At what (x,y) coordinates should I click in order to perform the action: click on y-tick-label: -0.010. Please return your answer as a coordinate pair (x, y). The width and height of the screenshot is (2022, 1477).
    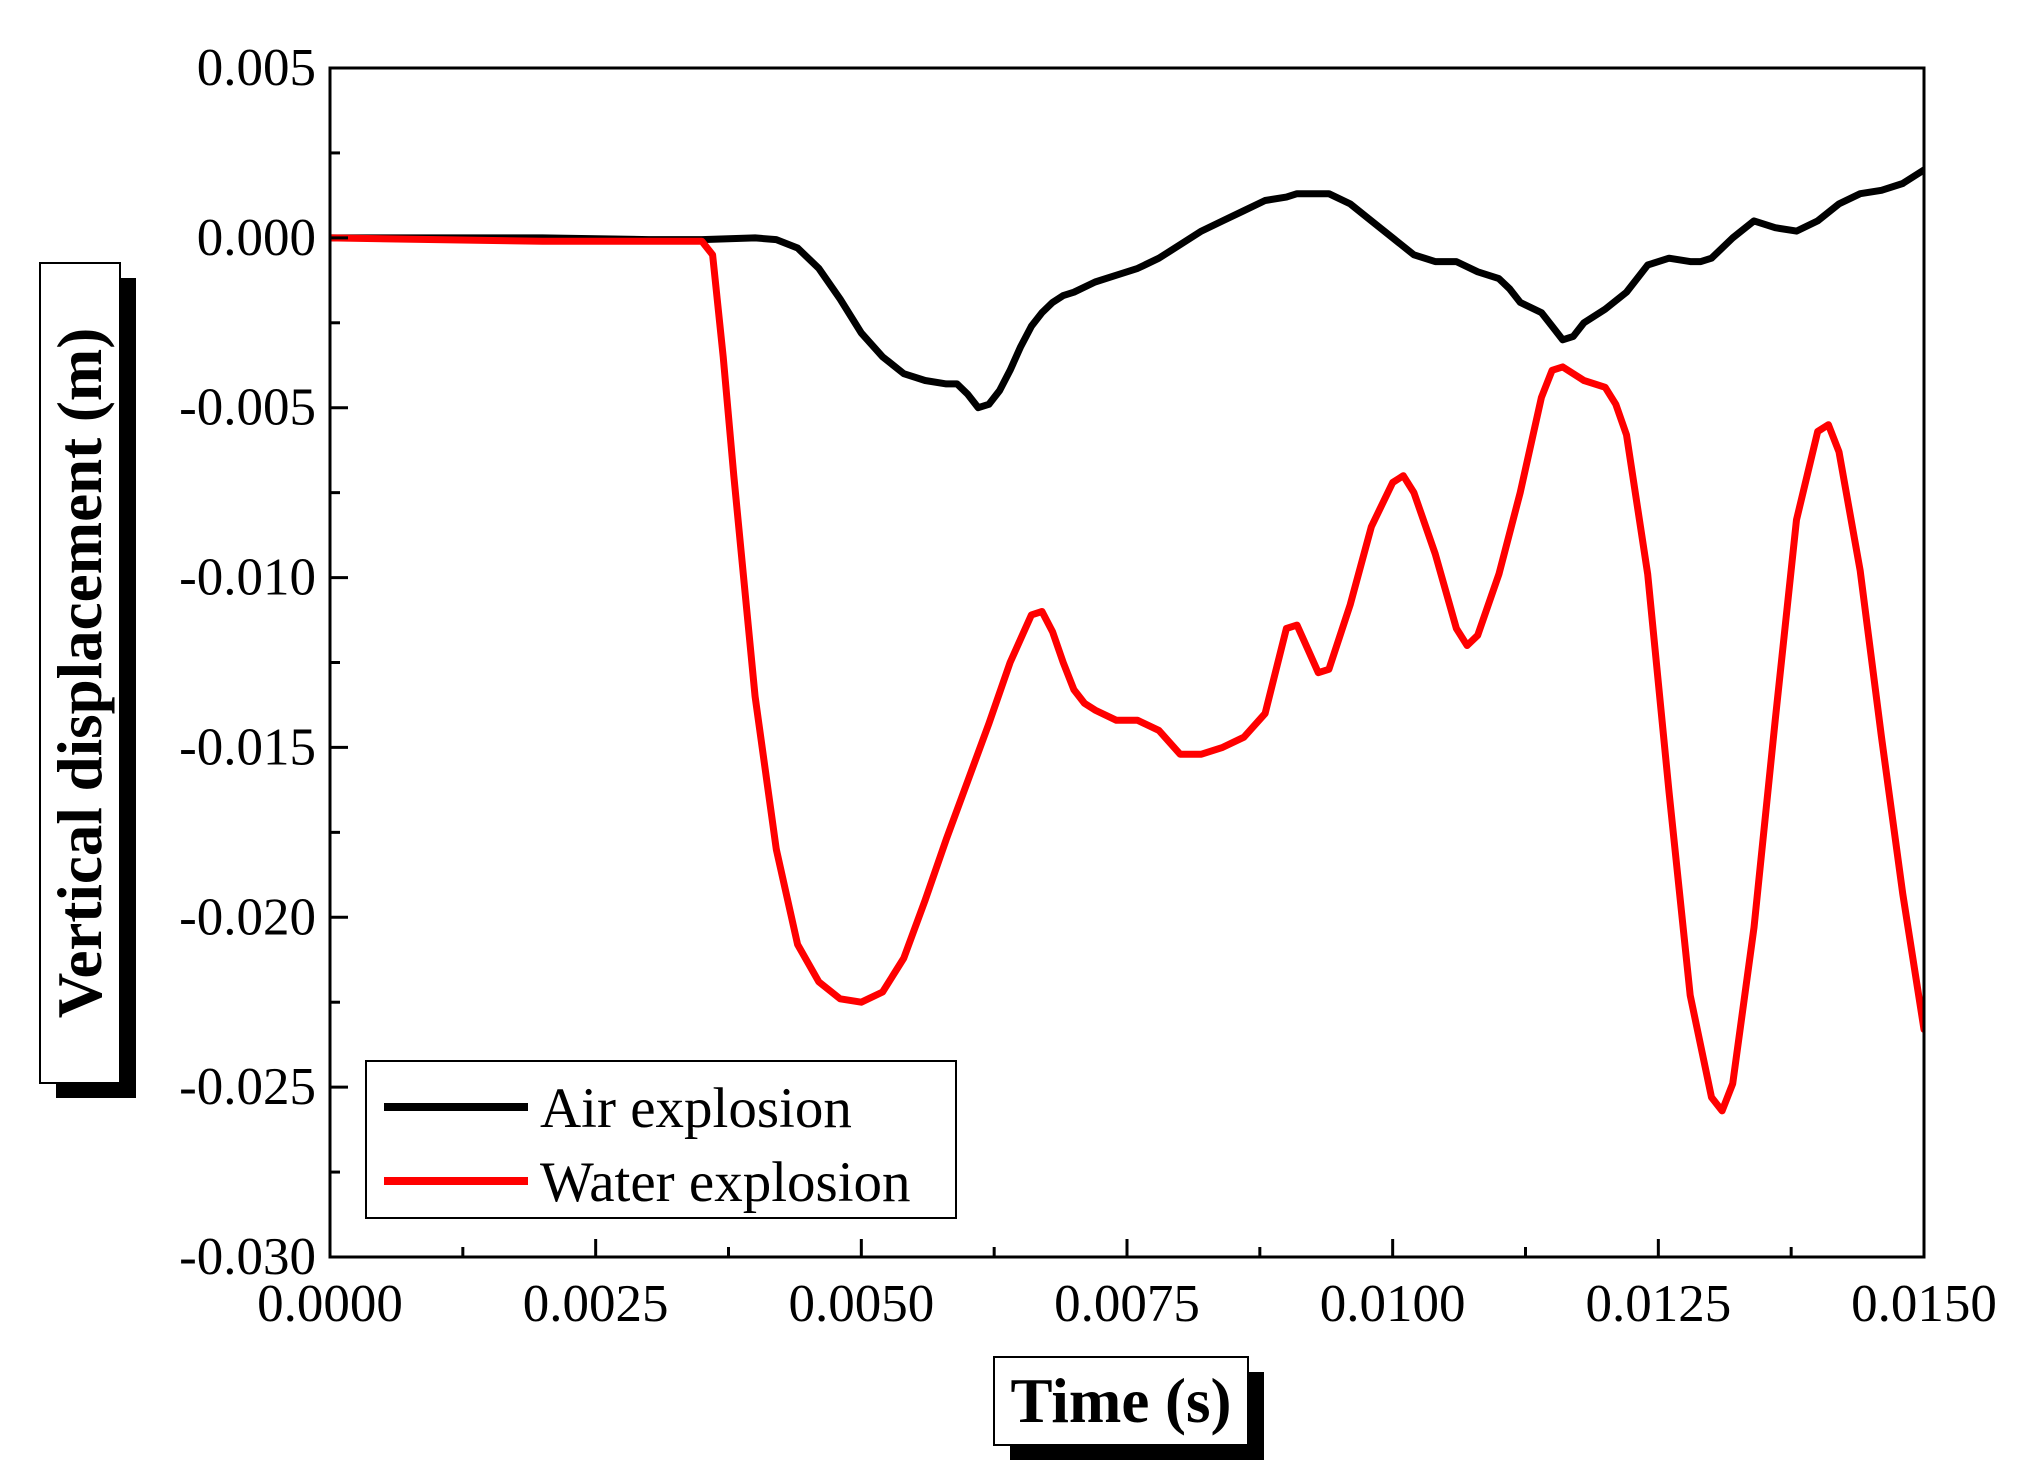
    Looking at the image, I should click on (247, 578).